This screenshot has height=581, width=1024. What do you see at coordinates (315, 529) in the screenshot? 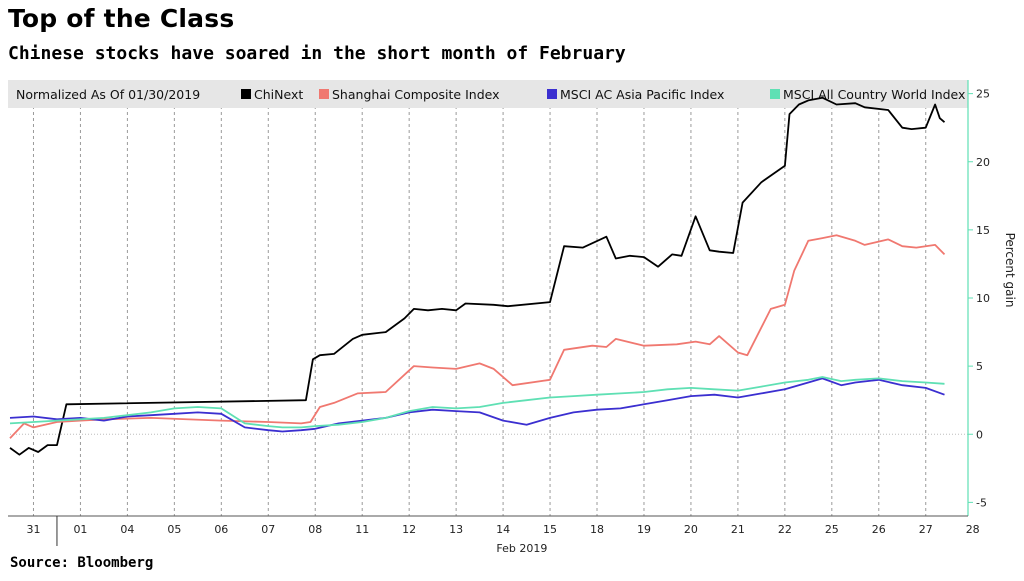
I see `x-tick-label: 08` at bounding box center [315, 529].